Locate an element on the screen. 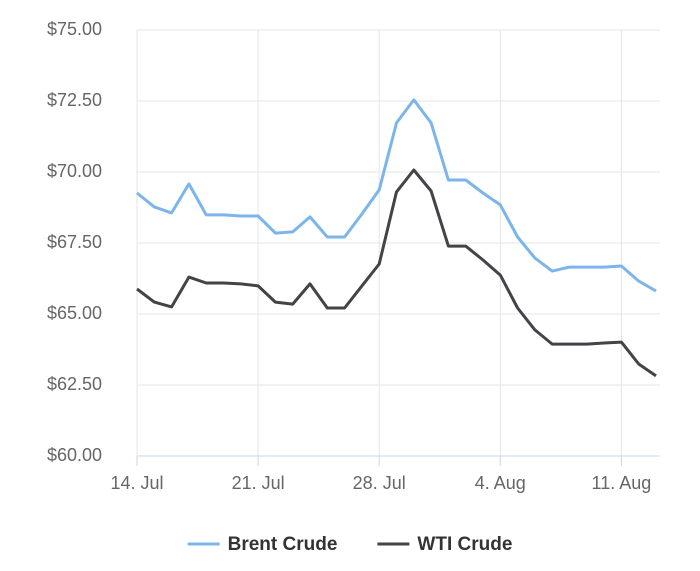 This screenshot has height=571, width=700. y-tick-label: $65.00 is located at coordinates (74, 313).